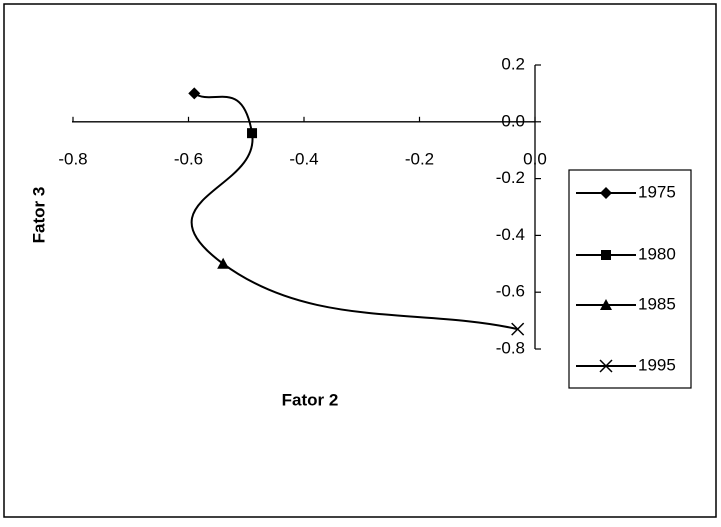 This screenshot has width=721, height=527. What do you see at coordinates (38, 215) in the screenshot?
I see `y-axis-title: Fator 3` at bounding box center [38, 215].